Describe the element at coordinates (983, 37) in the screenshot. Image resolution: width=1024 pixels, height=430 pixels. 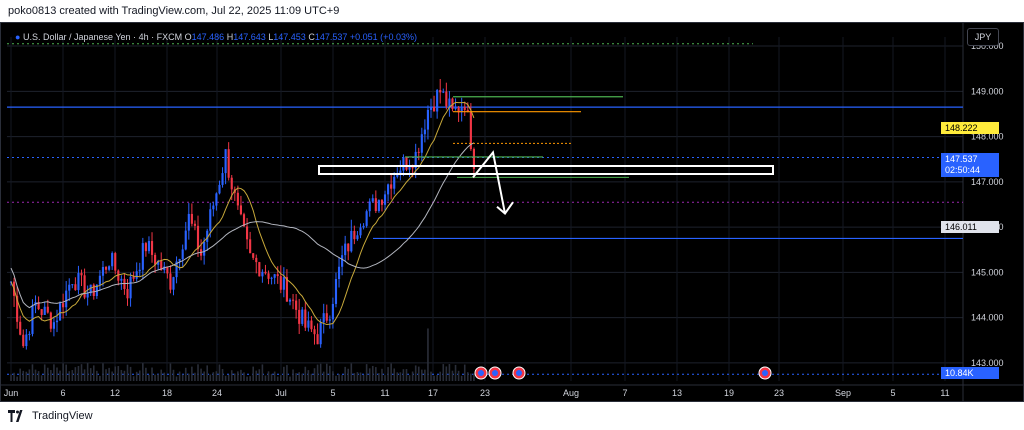
I see `currency-button: JPY` at that location.